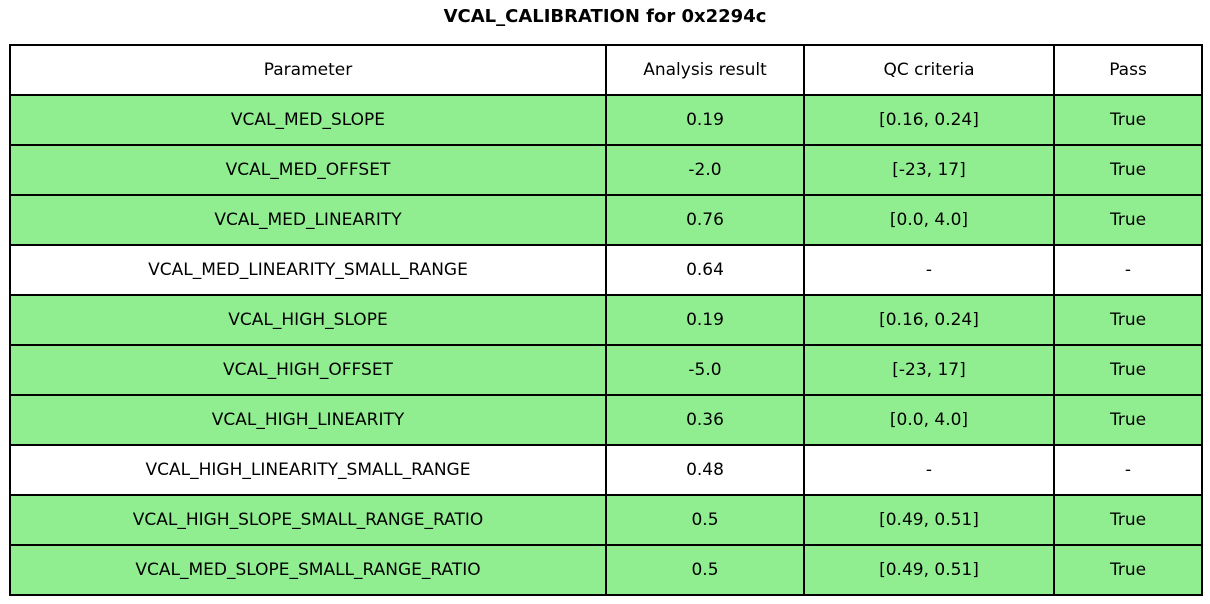 The width and height of the screenshot is (1210, 604). What do you see at coordinates (705, 170) in the screenshot?
I see `cell-analysis-result: -2.0` at bounding box center [705, 170].